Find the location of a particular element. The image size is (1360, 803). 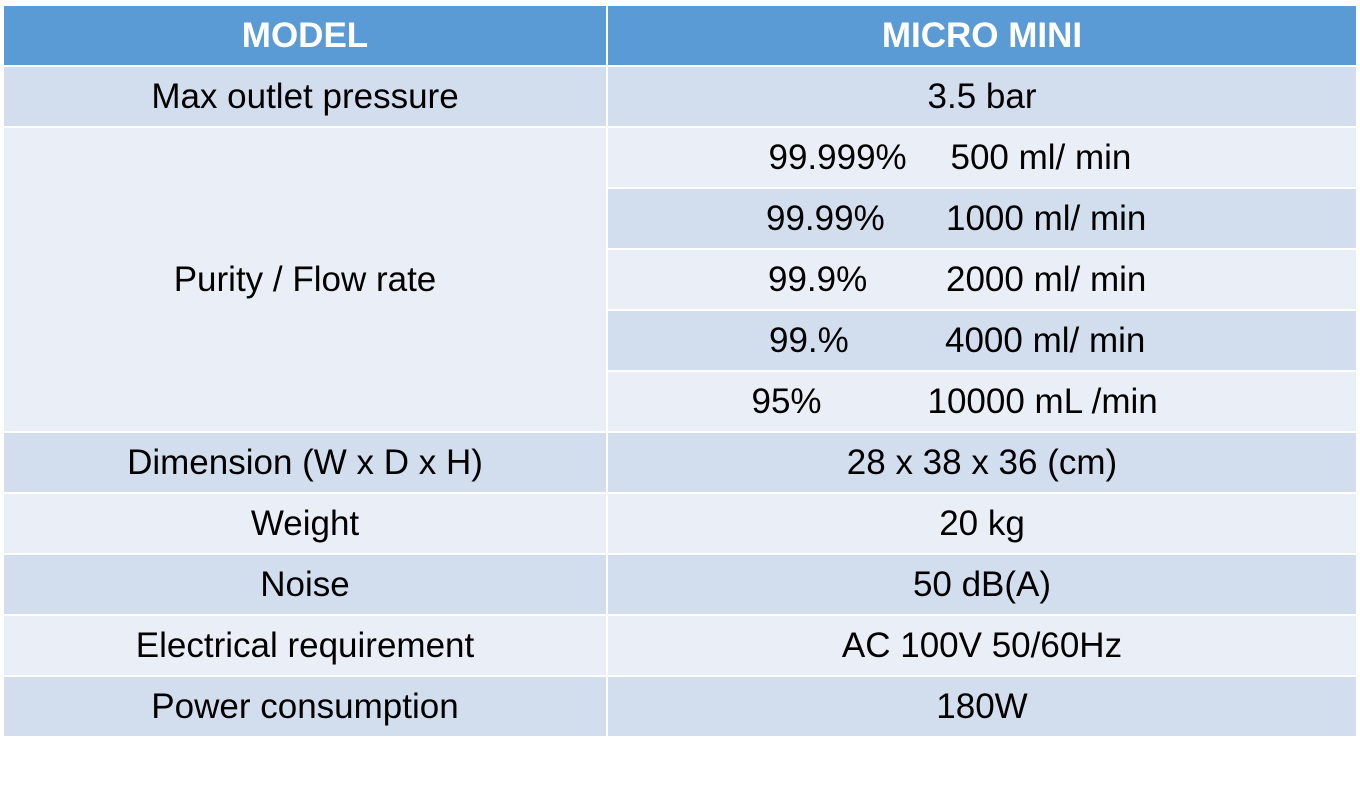

flow-value: 2000 ml/ min is located at coordinates (1046, 279).